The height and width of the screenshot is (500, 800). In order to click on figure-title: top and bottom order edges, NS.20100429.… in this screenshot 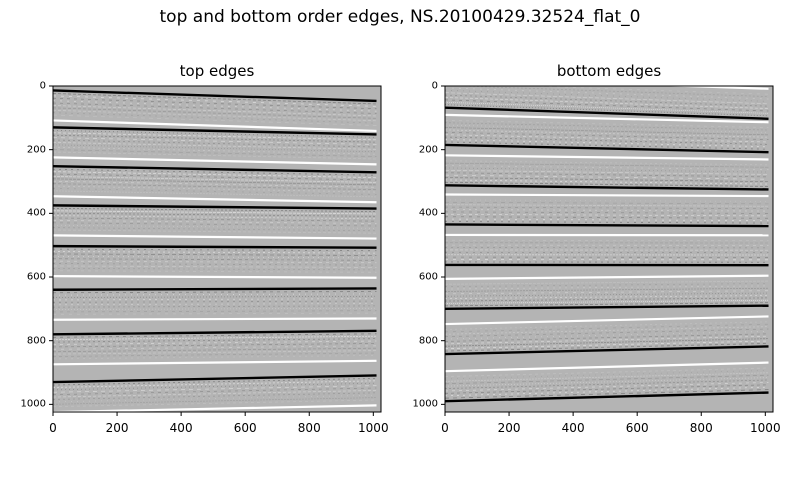, I will do `click(400, 17)`.